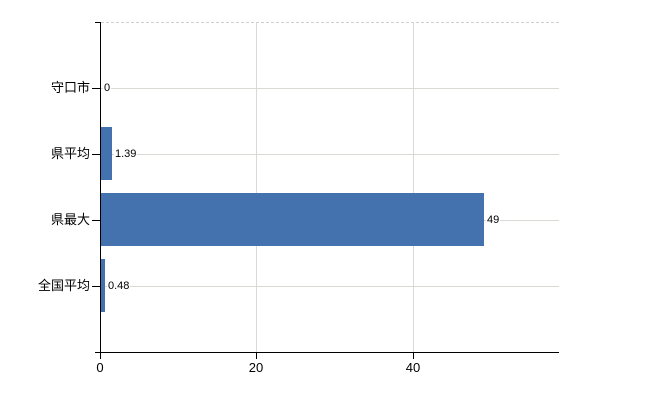 Image resolution: width=650 pixels, height=400 pixels. I want to click on y-axis-line, so click(100, 187).